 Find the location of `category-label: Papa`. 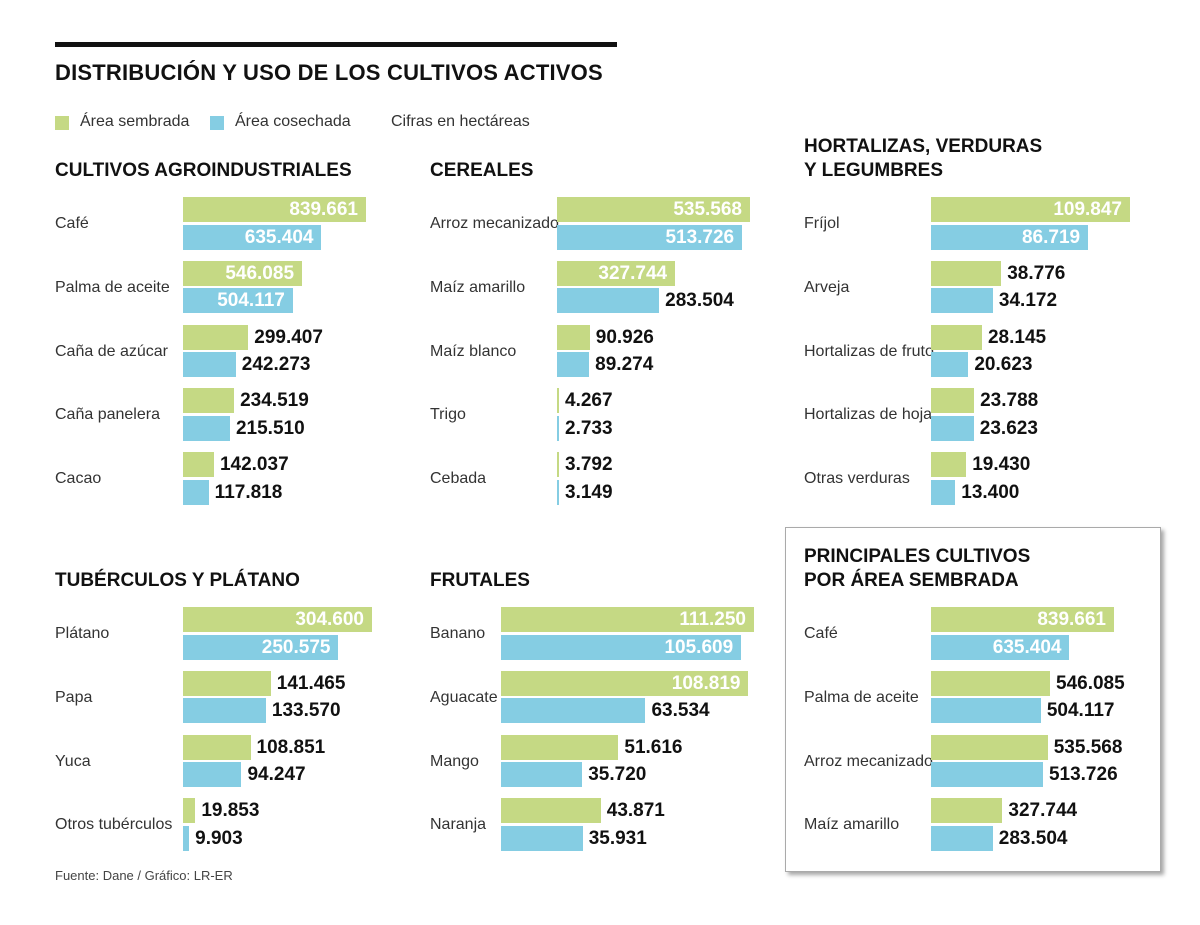

category-label: Papa is located at coordinates (74, 697).